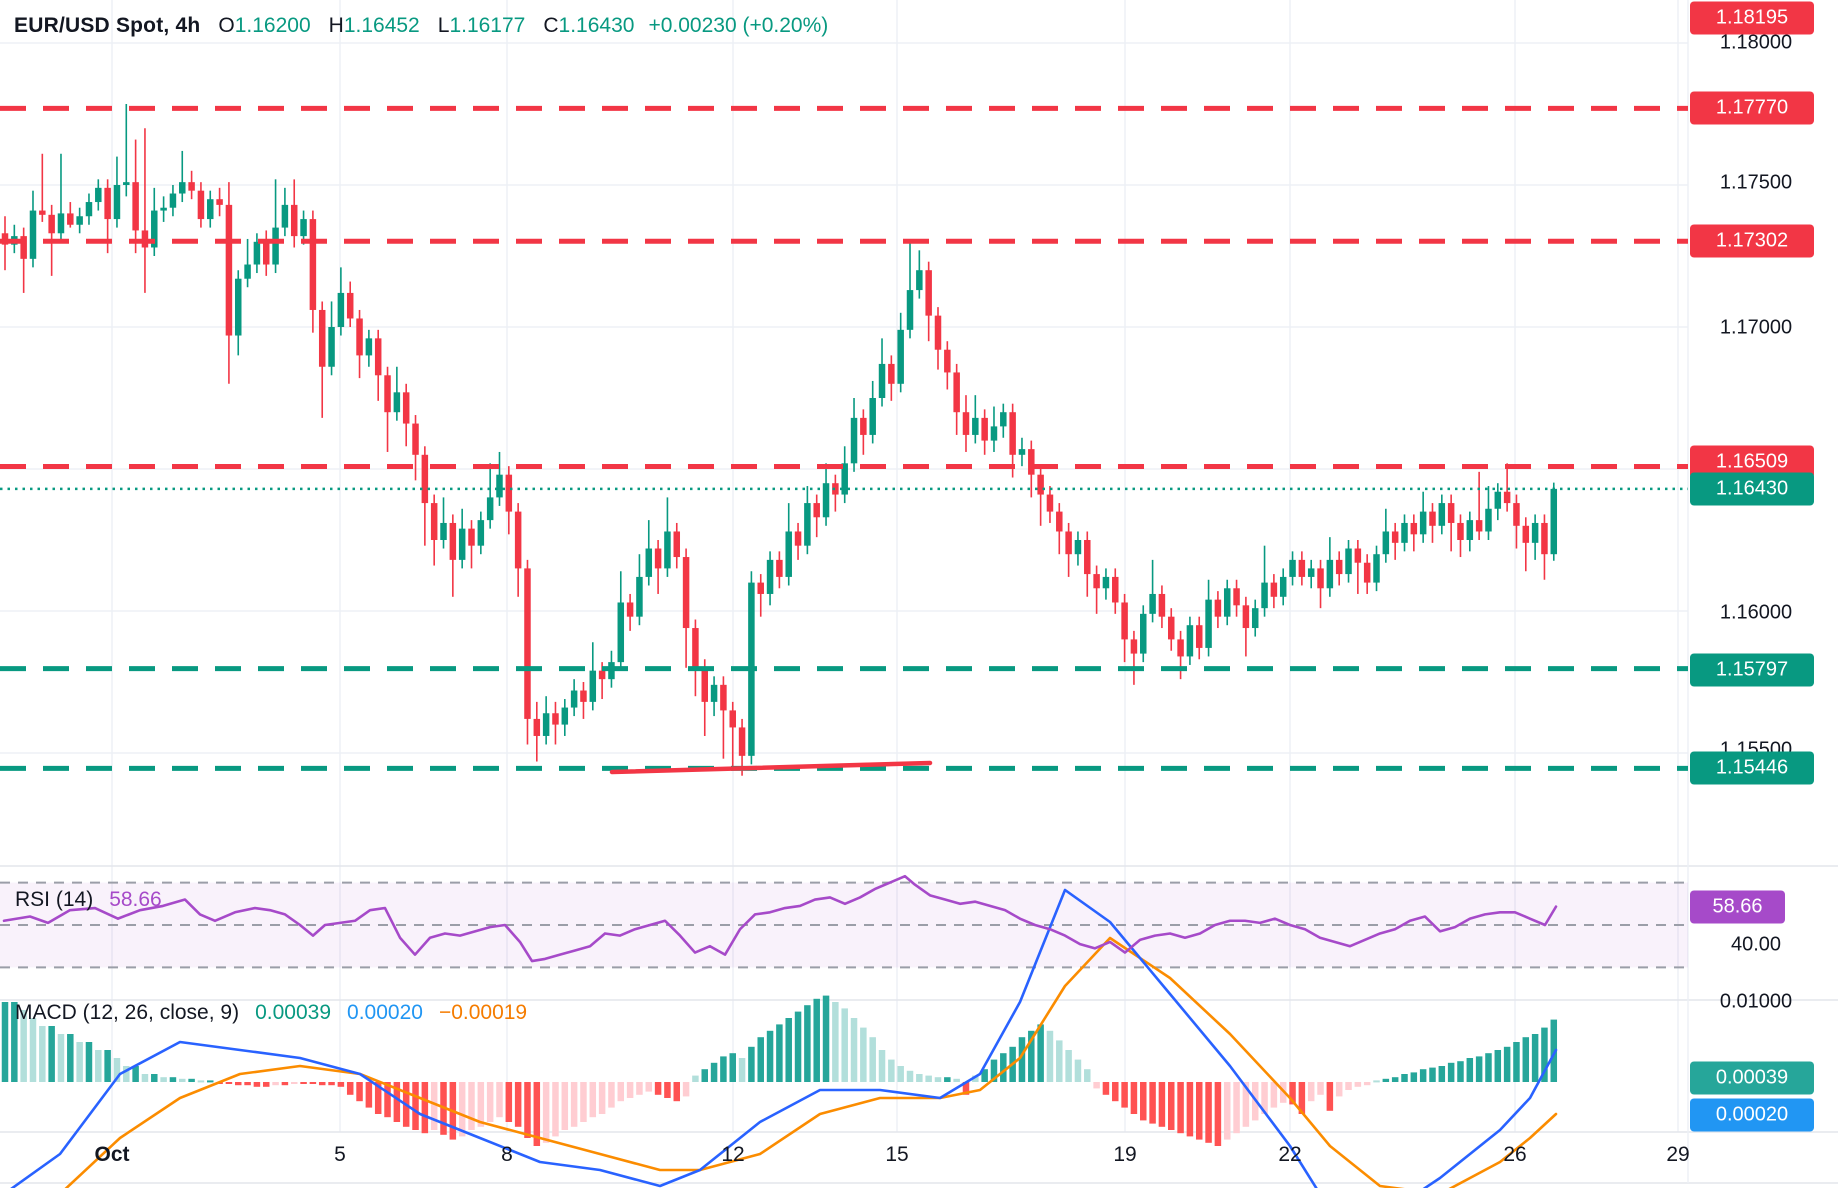 This screenshot has width=1838, height=1188. What do you see at coordinates (1125, 1154) in the screenshot?
I see `time-axis-label-19: 19` at bounding box center [1125, 1154].